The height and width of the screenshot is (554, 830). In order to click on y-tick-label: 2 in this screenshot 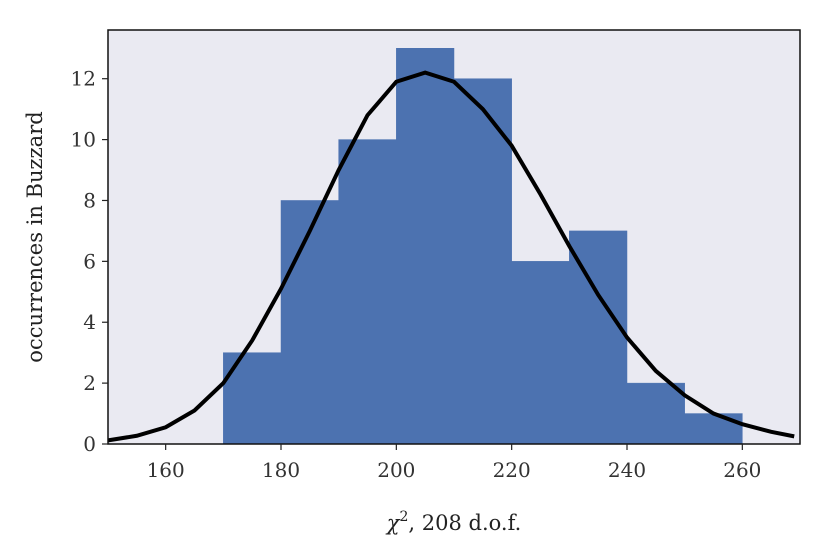, I will do `click(89, 383)`.